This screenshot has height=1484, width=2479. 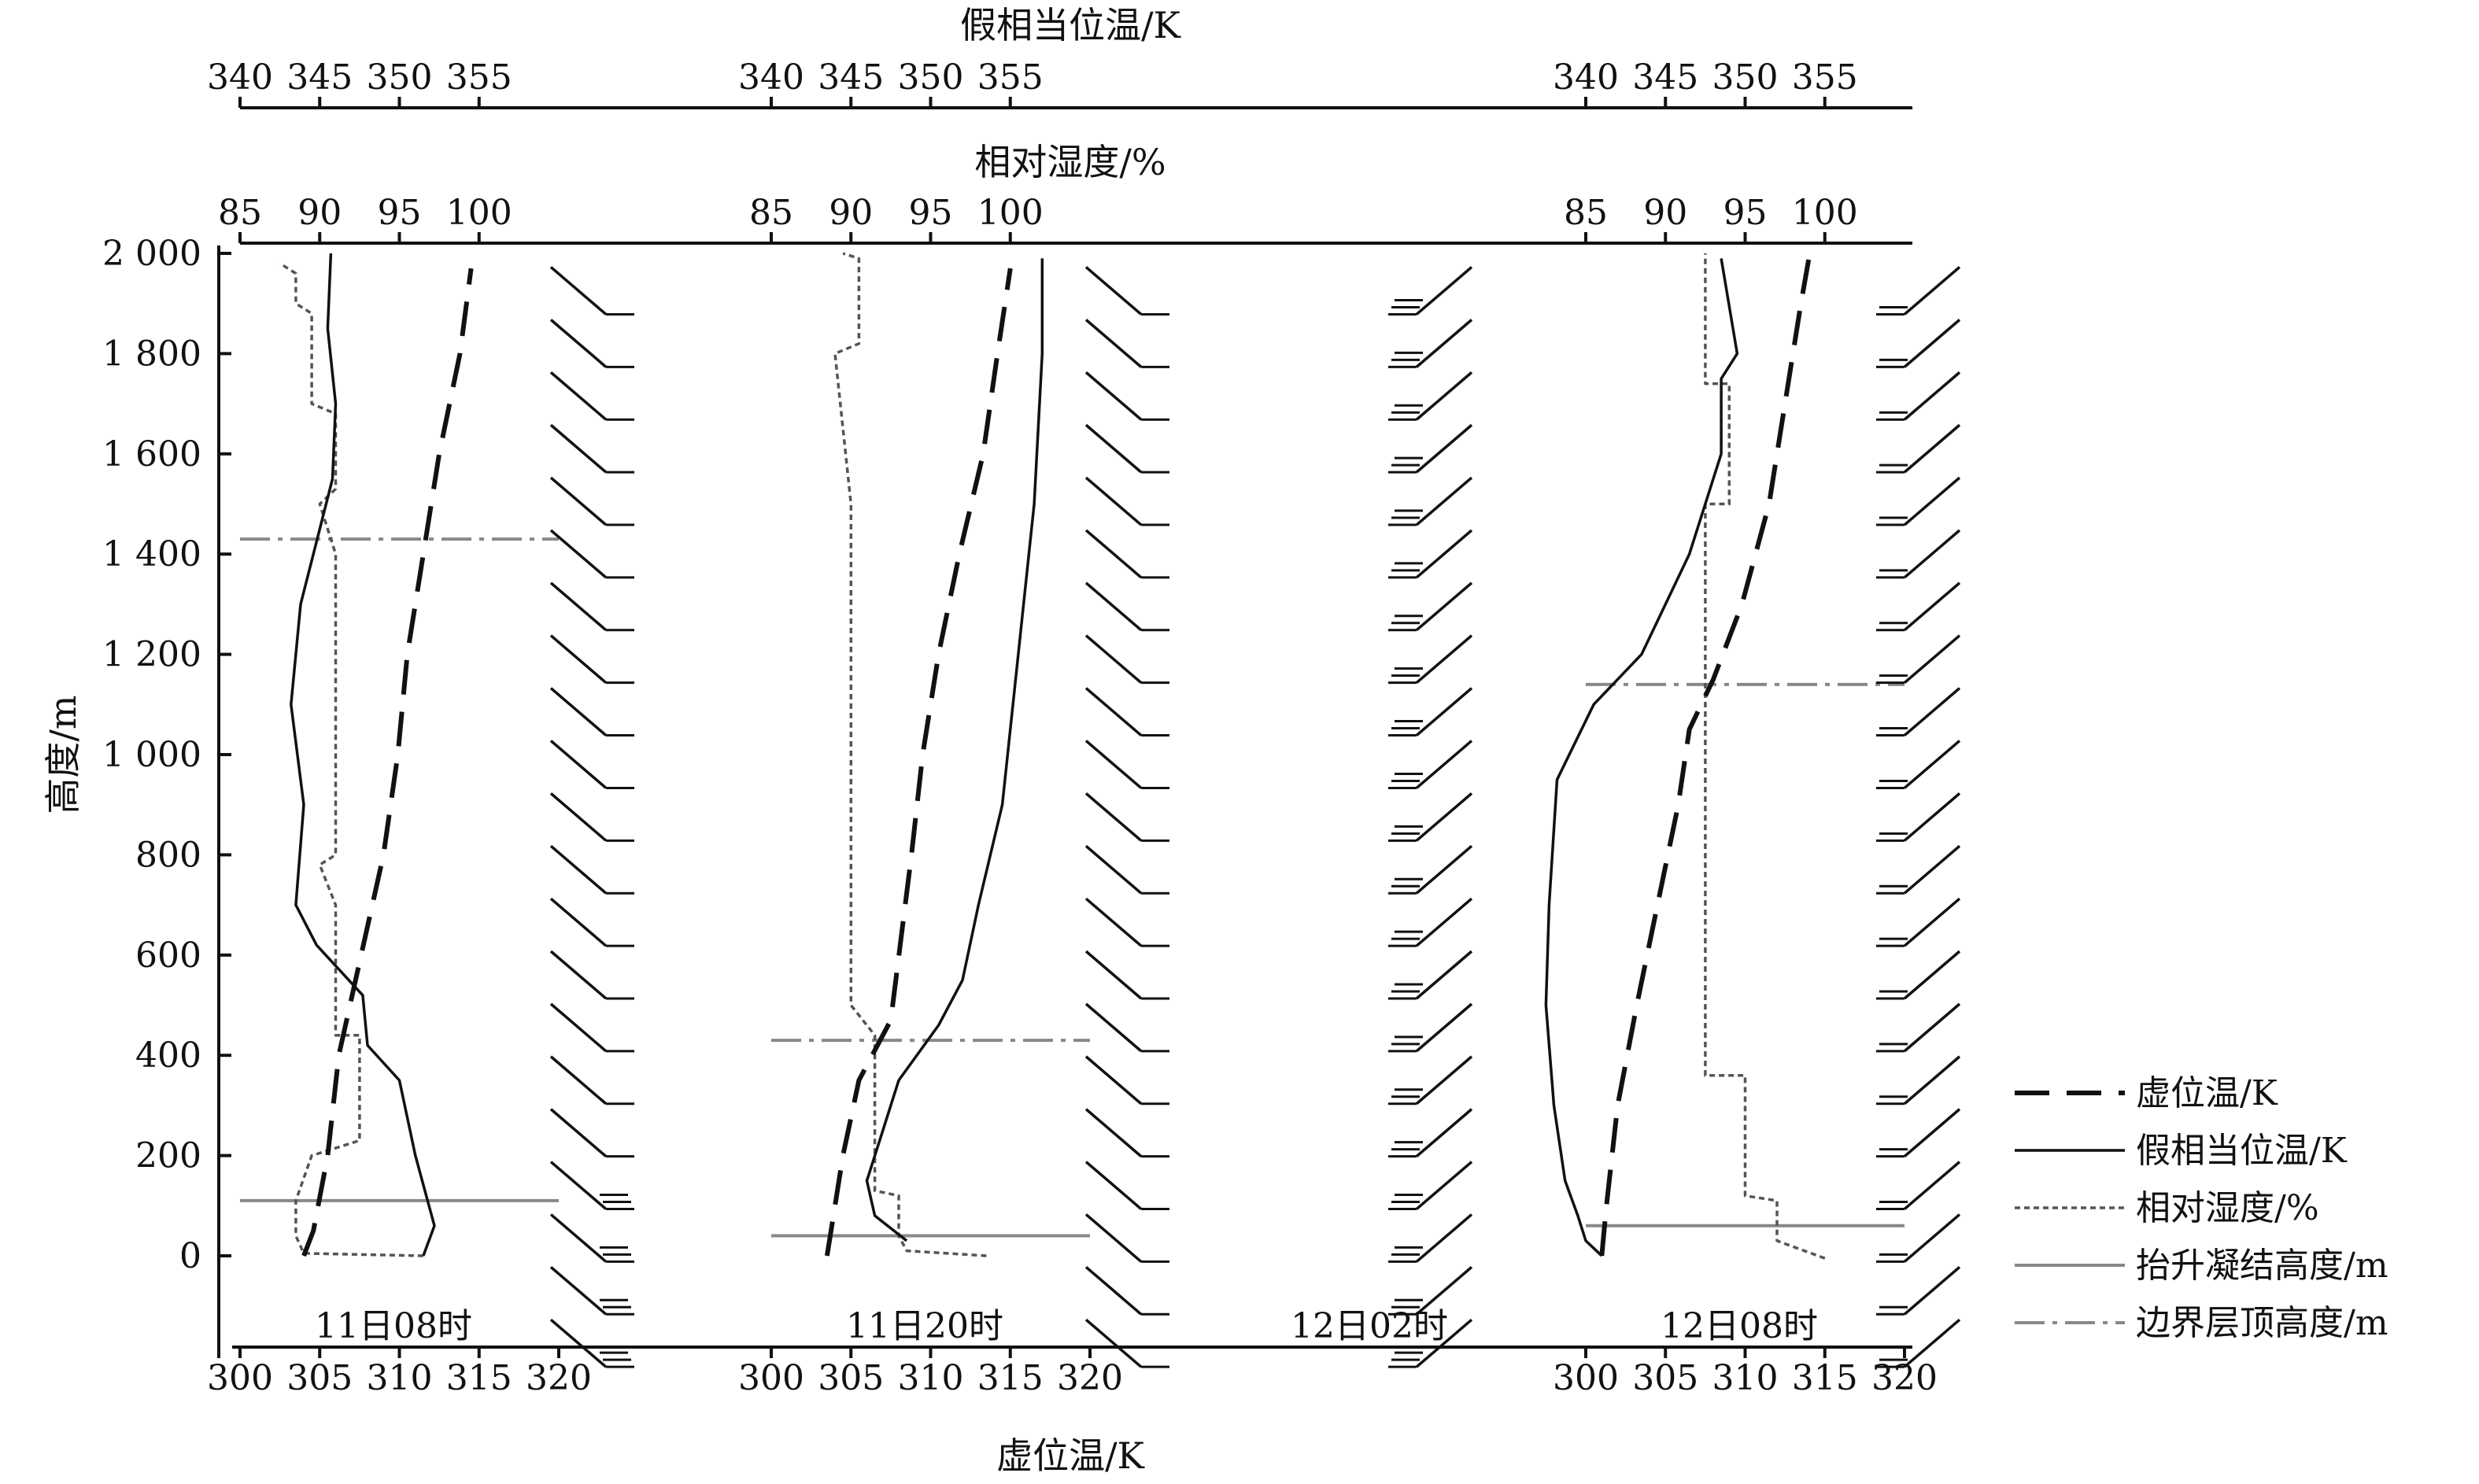 I want to click on panel-label: 12日02时, so click(x=1369, y=1326).